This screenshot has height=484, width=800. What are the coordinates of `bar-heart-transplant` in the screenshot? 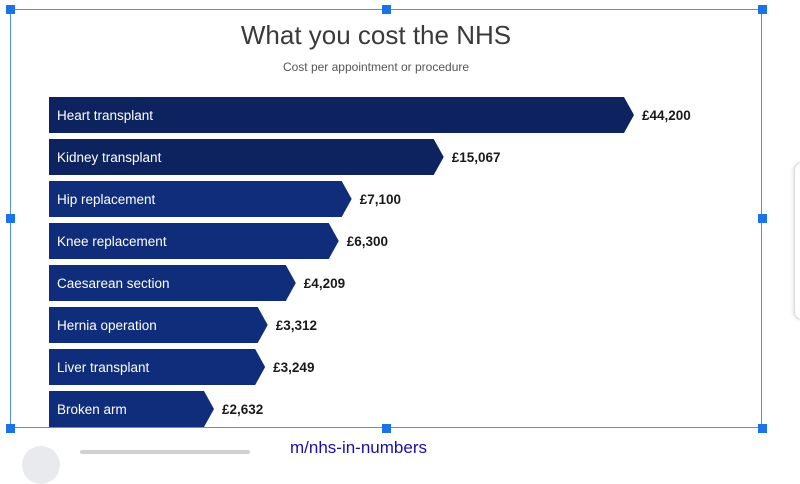 It's located at (341, 115).